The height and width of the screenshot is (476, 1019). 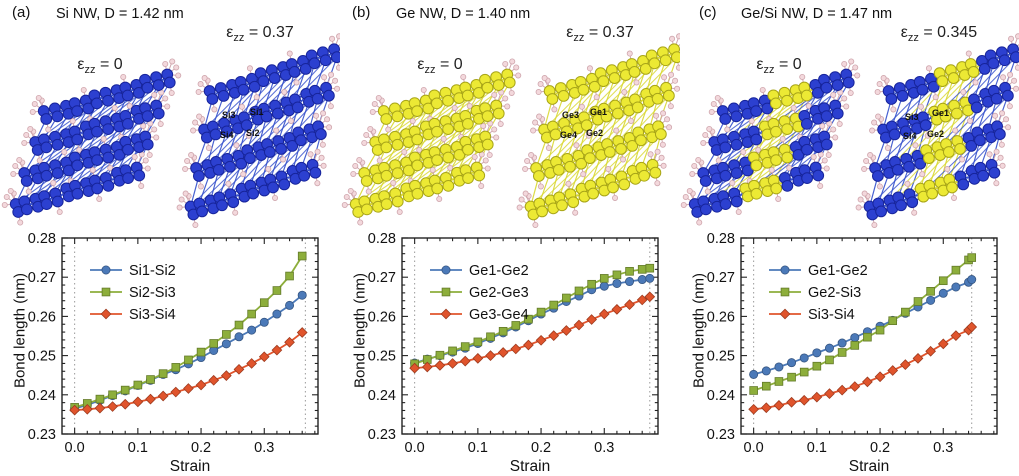 What do you see at coordinates (910, 136) in the screenshot?
I see `panel-c-atom-label-3: Si4` at bounding box center [910, 136].